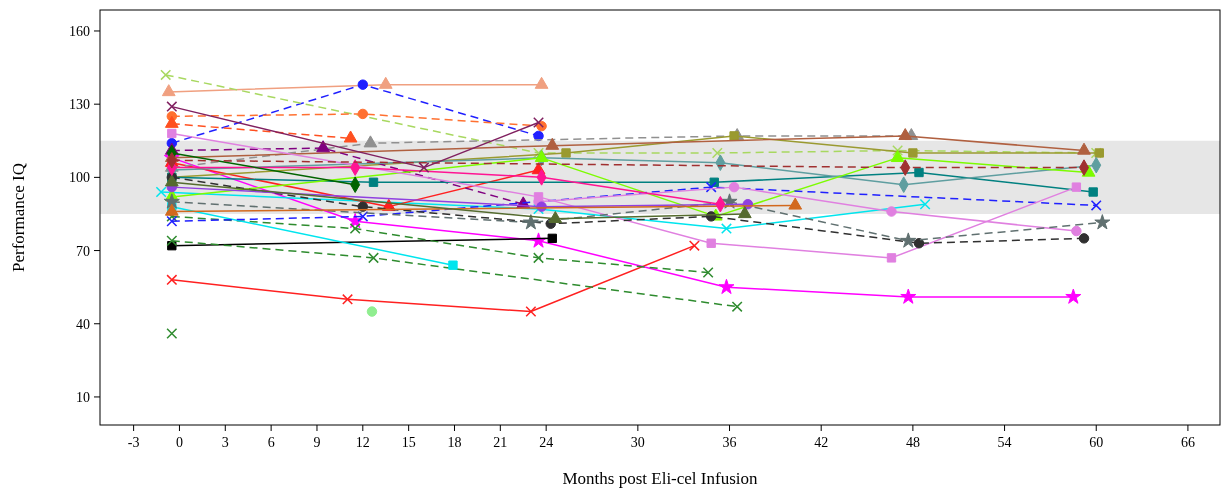  What do you see at coordinates (729, 442) in the screenshot?
I see `x-tick-label: 36` at bounding box center [729, 442].